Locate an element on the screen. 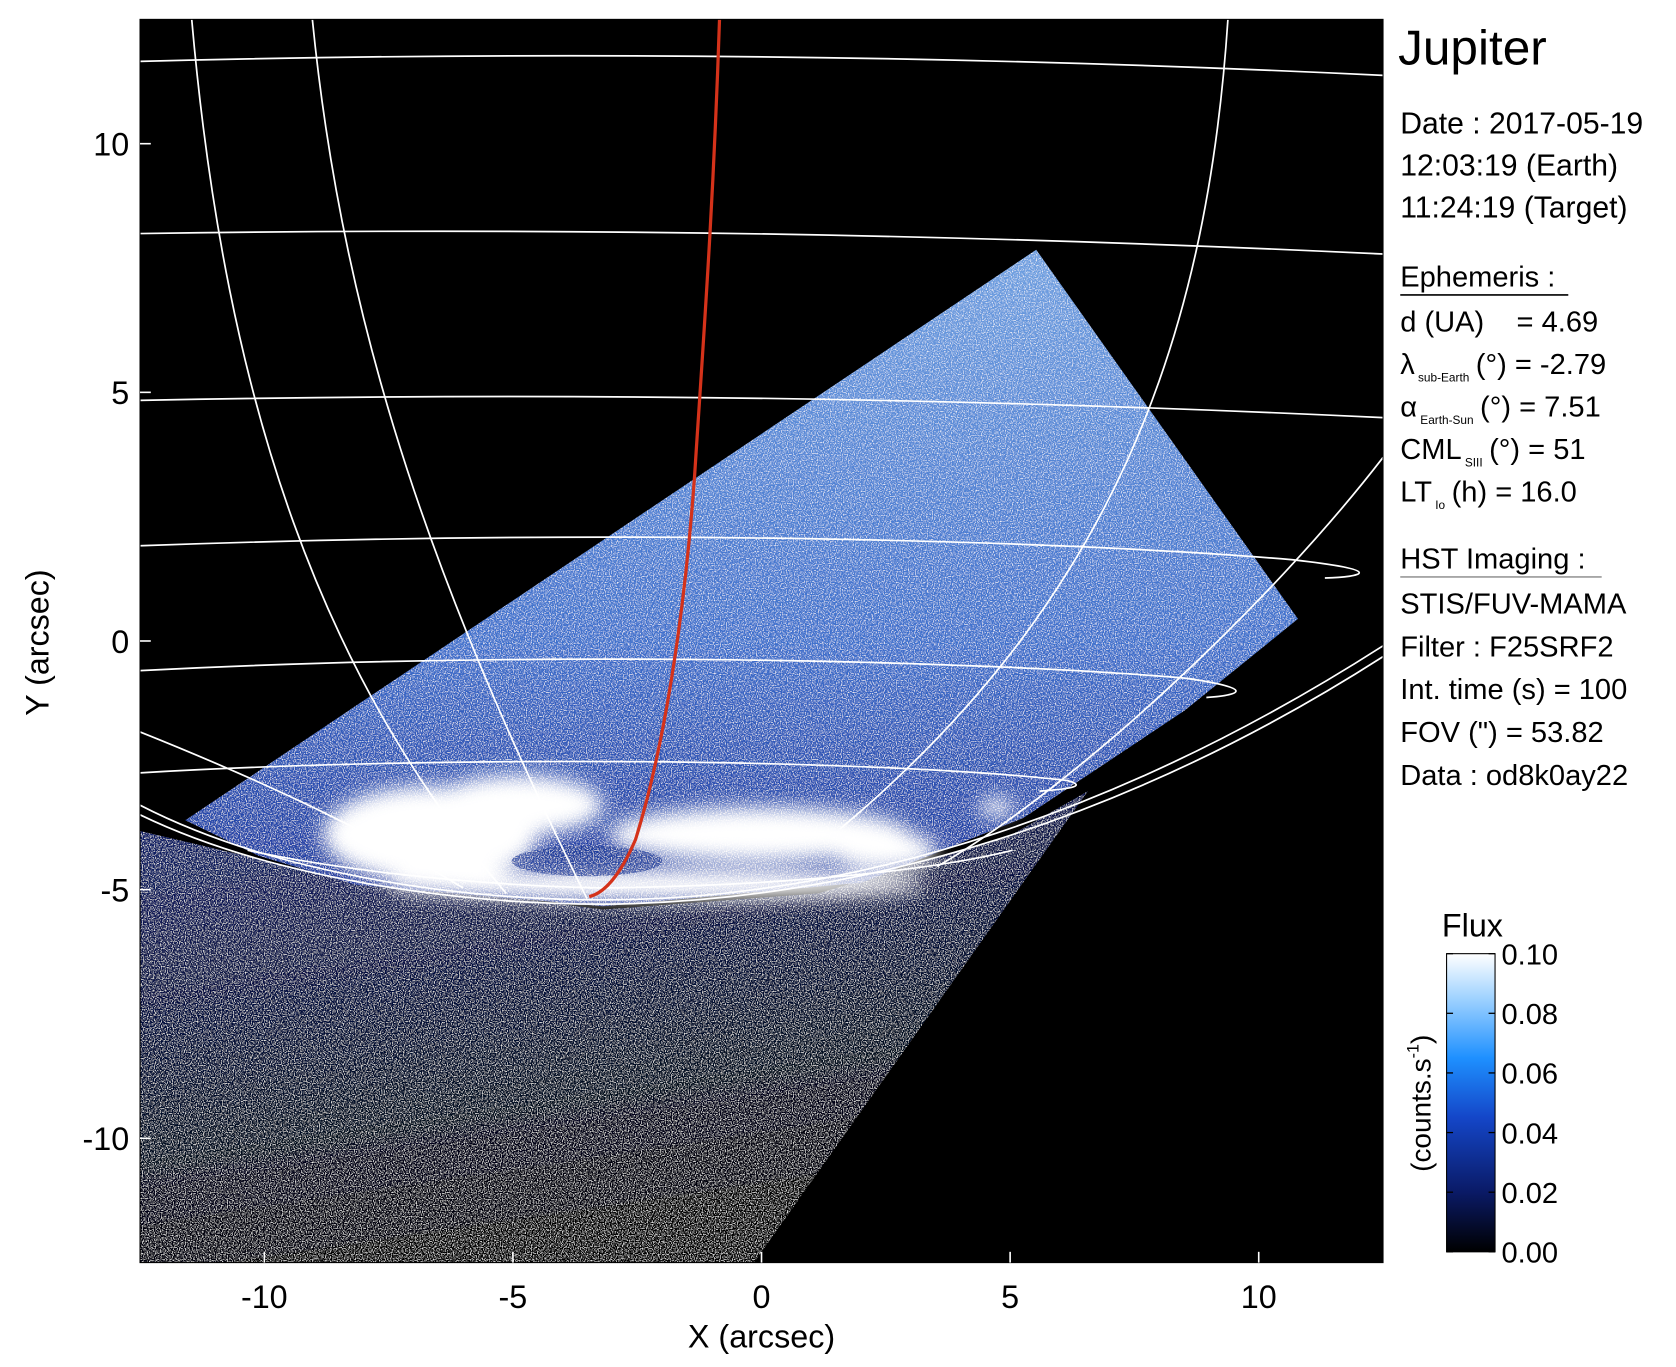 The image size is (1676, 1367). ephemeris-line: α Earth-Sun (°) = 7.51 is located at coordinates (1500, 410).